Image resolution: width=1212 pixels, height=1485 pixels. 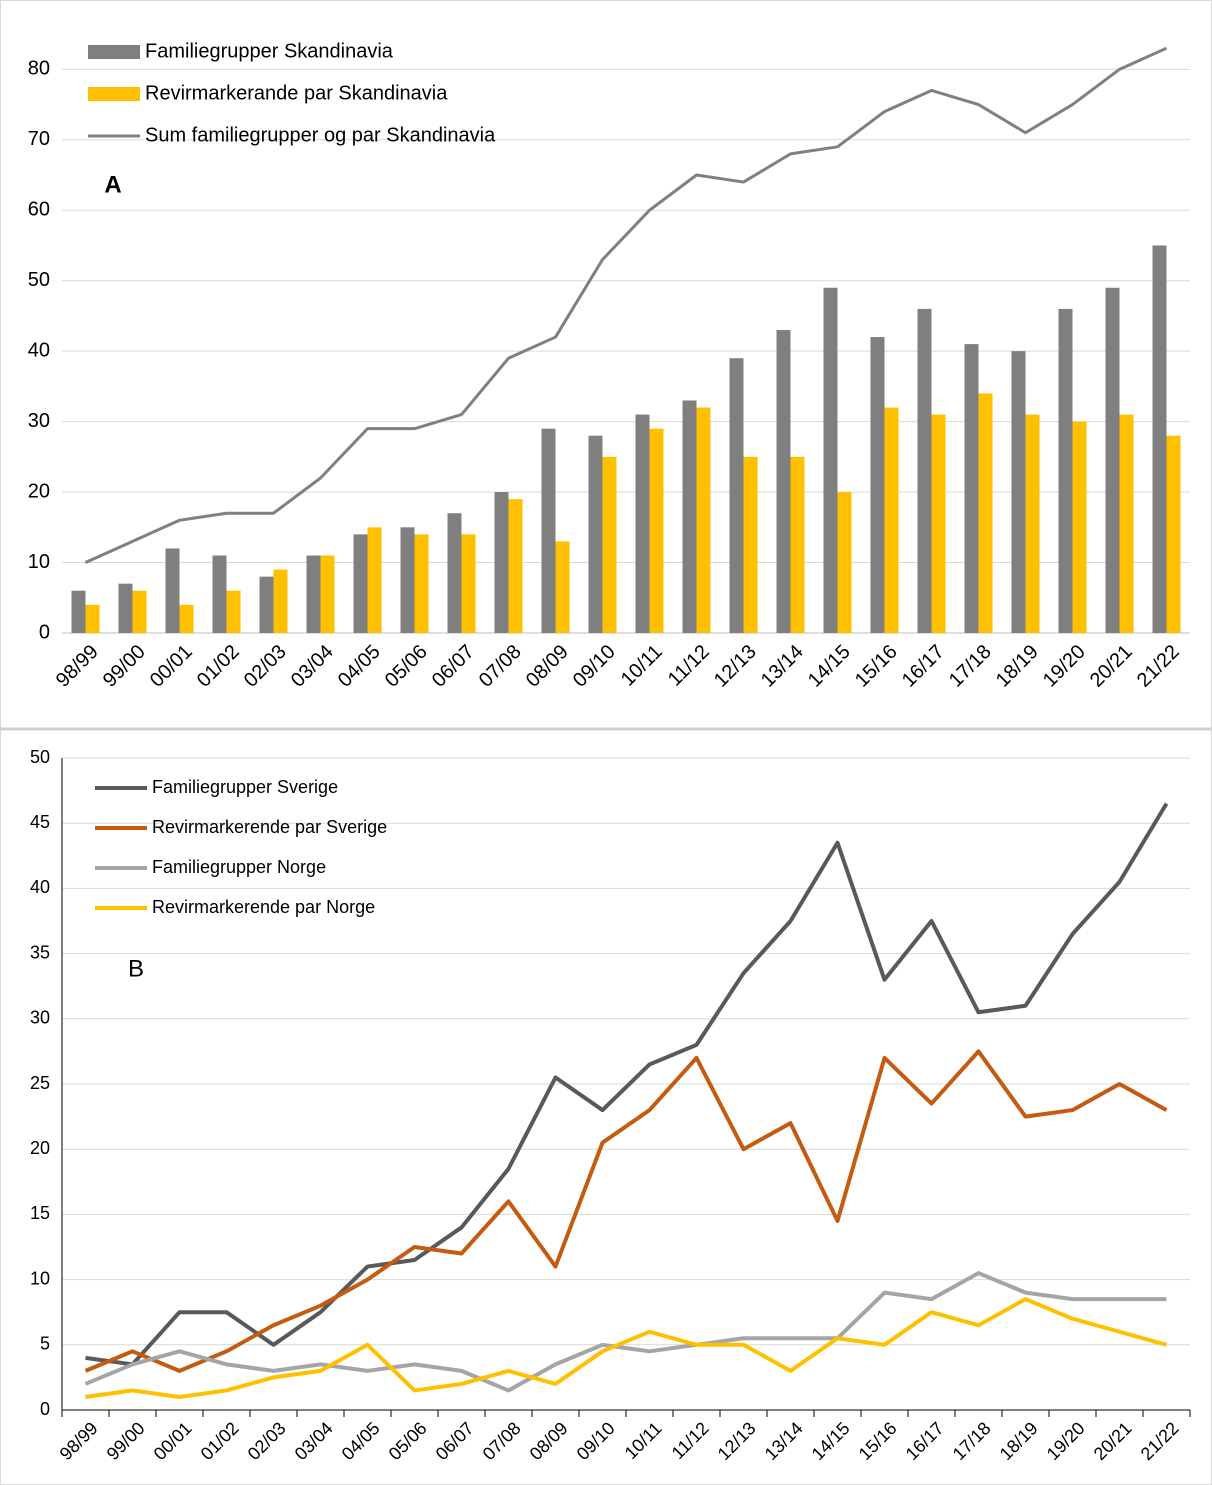 I want to click on y-tick-label: 80, so click(x=39, y=69).